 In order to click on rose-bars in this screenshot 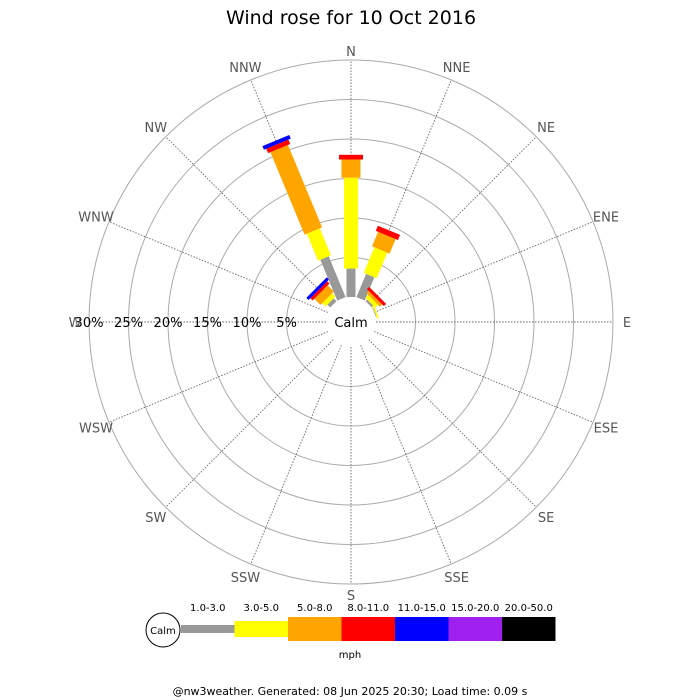, I will do `click(331, 226)`.